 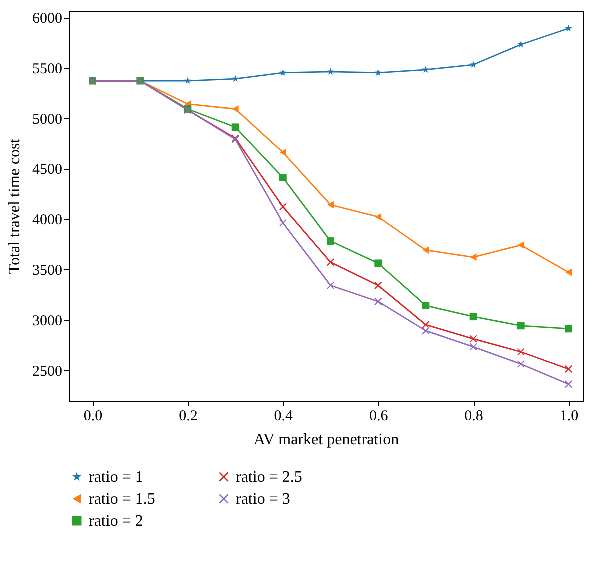 I want to click on x-tick-label: 1.0, so click(x=569, y=416).